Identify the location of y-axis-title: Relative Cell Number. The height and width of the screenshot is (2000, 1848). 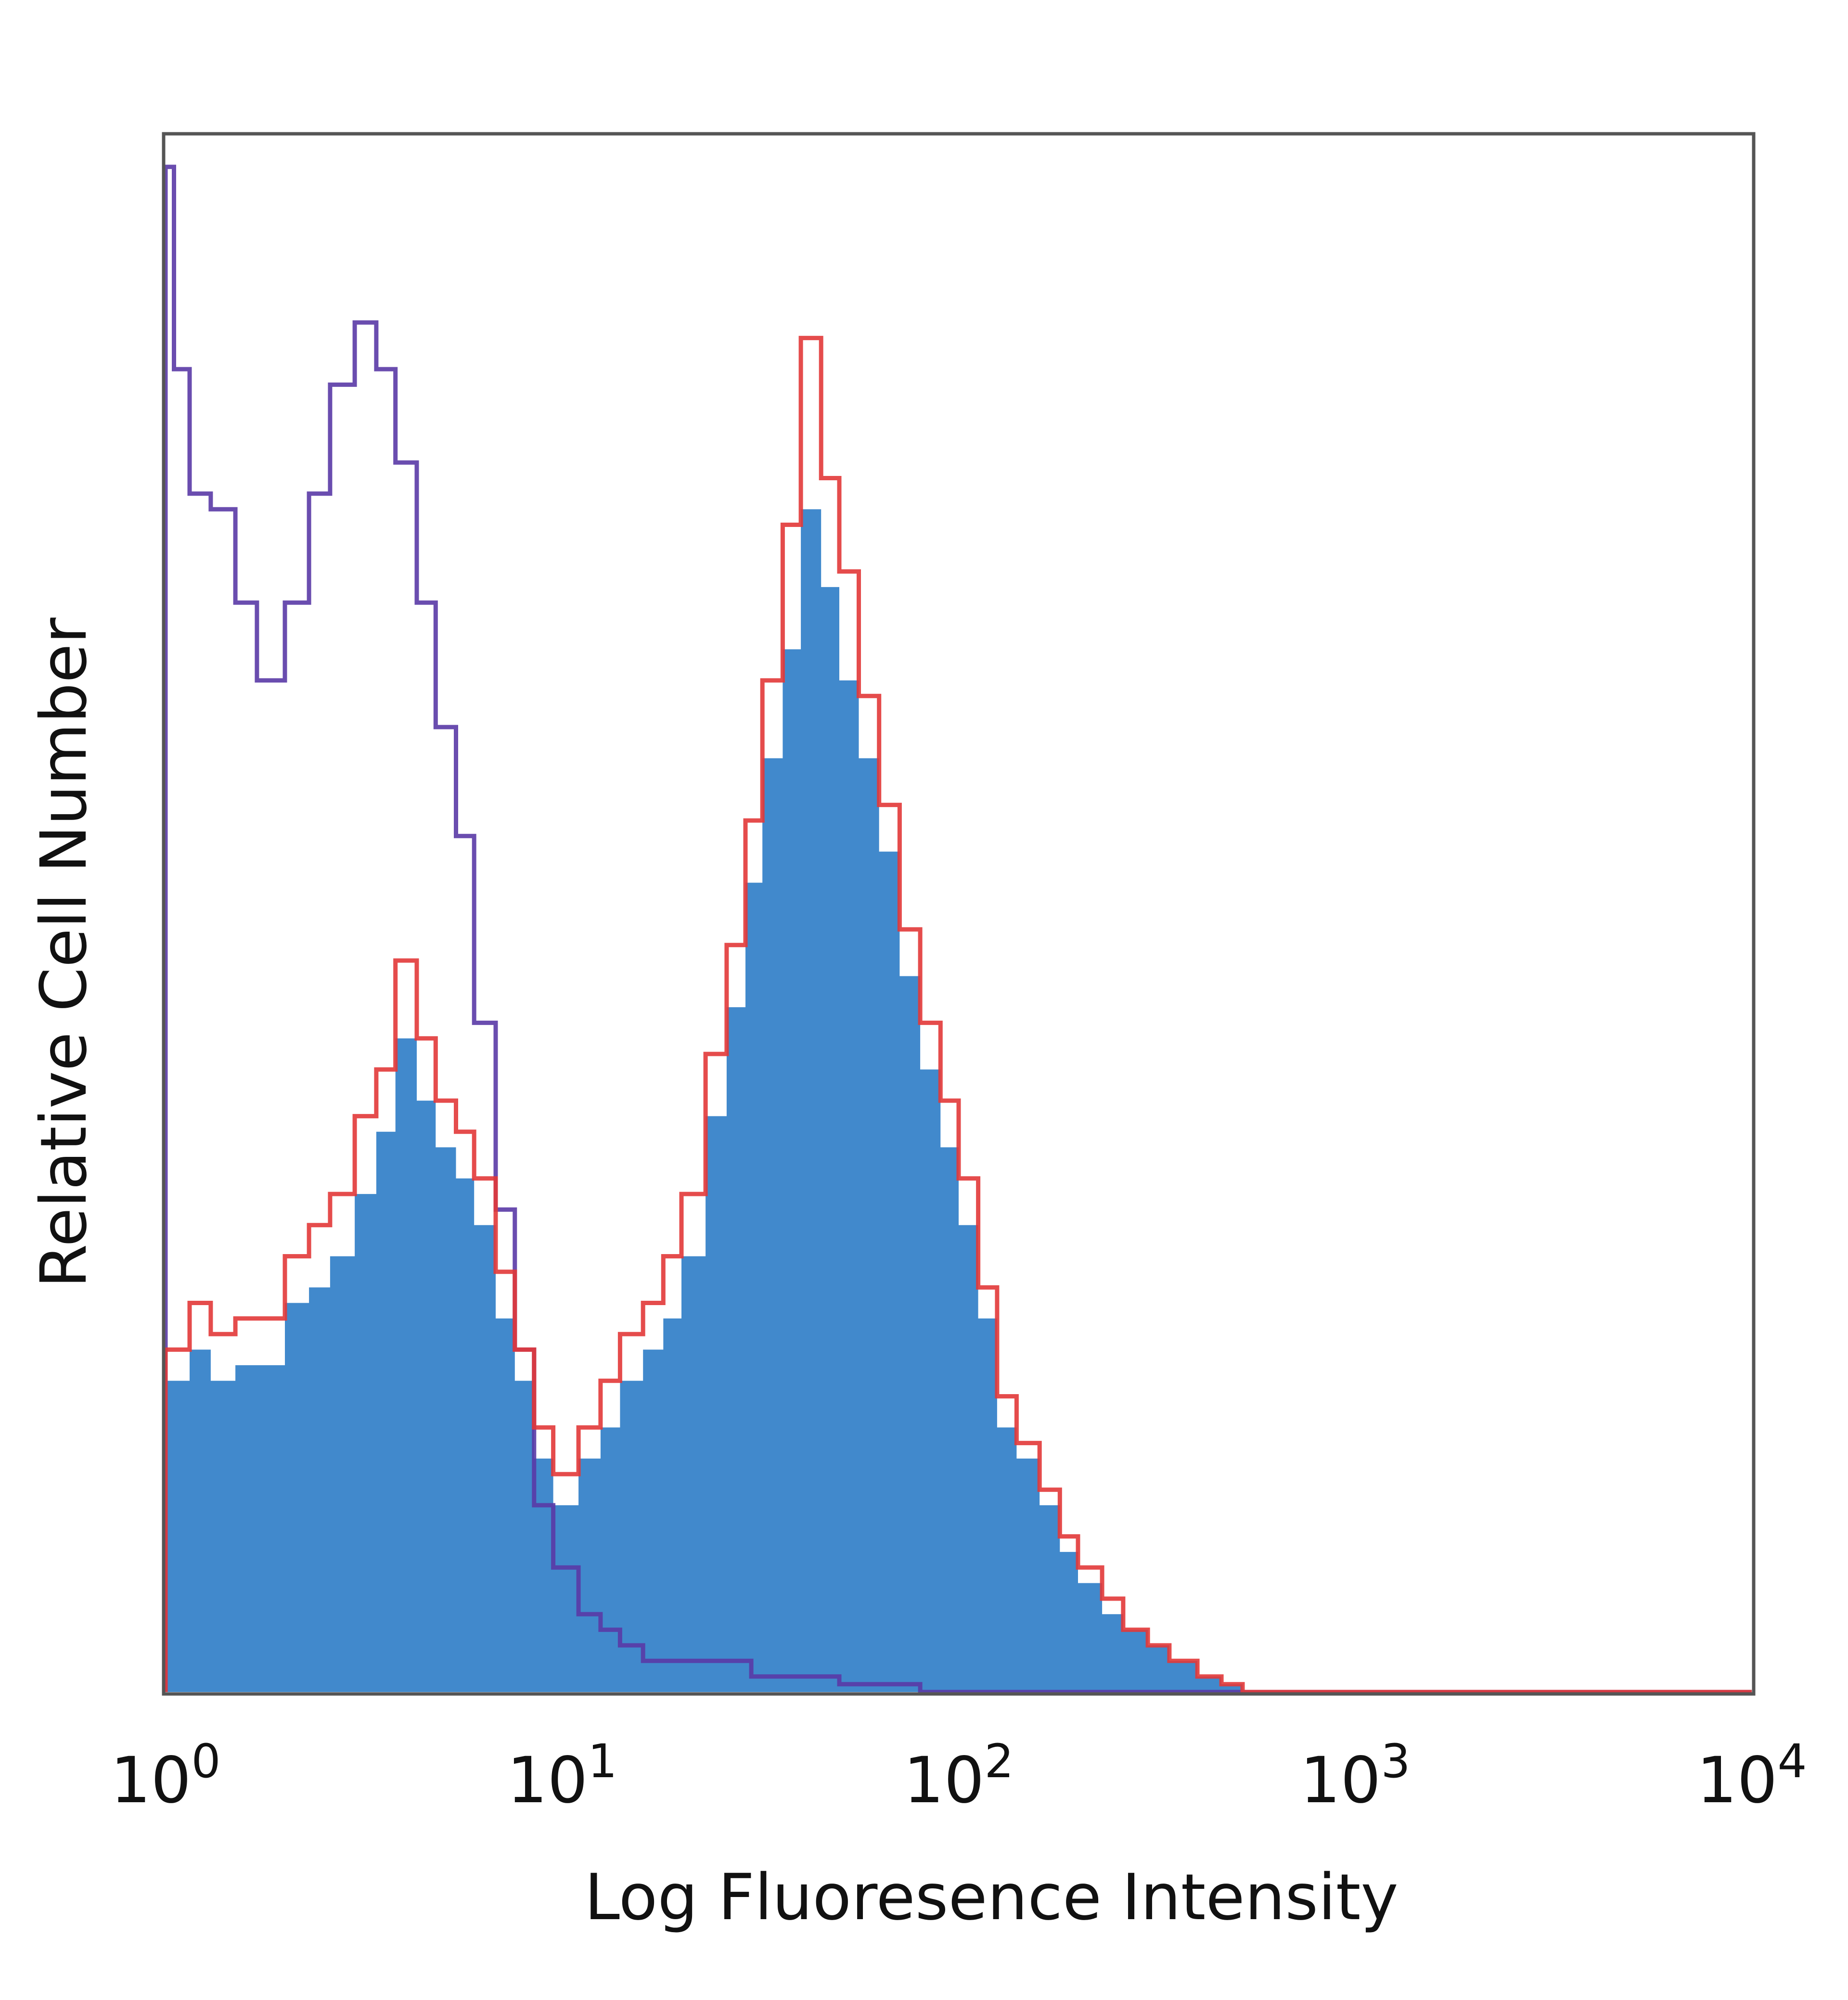
(64, 952).